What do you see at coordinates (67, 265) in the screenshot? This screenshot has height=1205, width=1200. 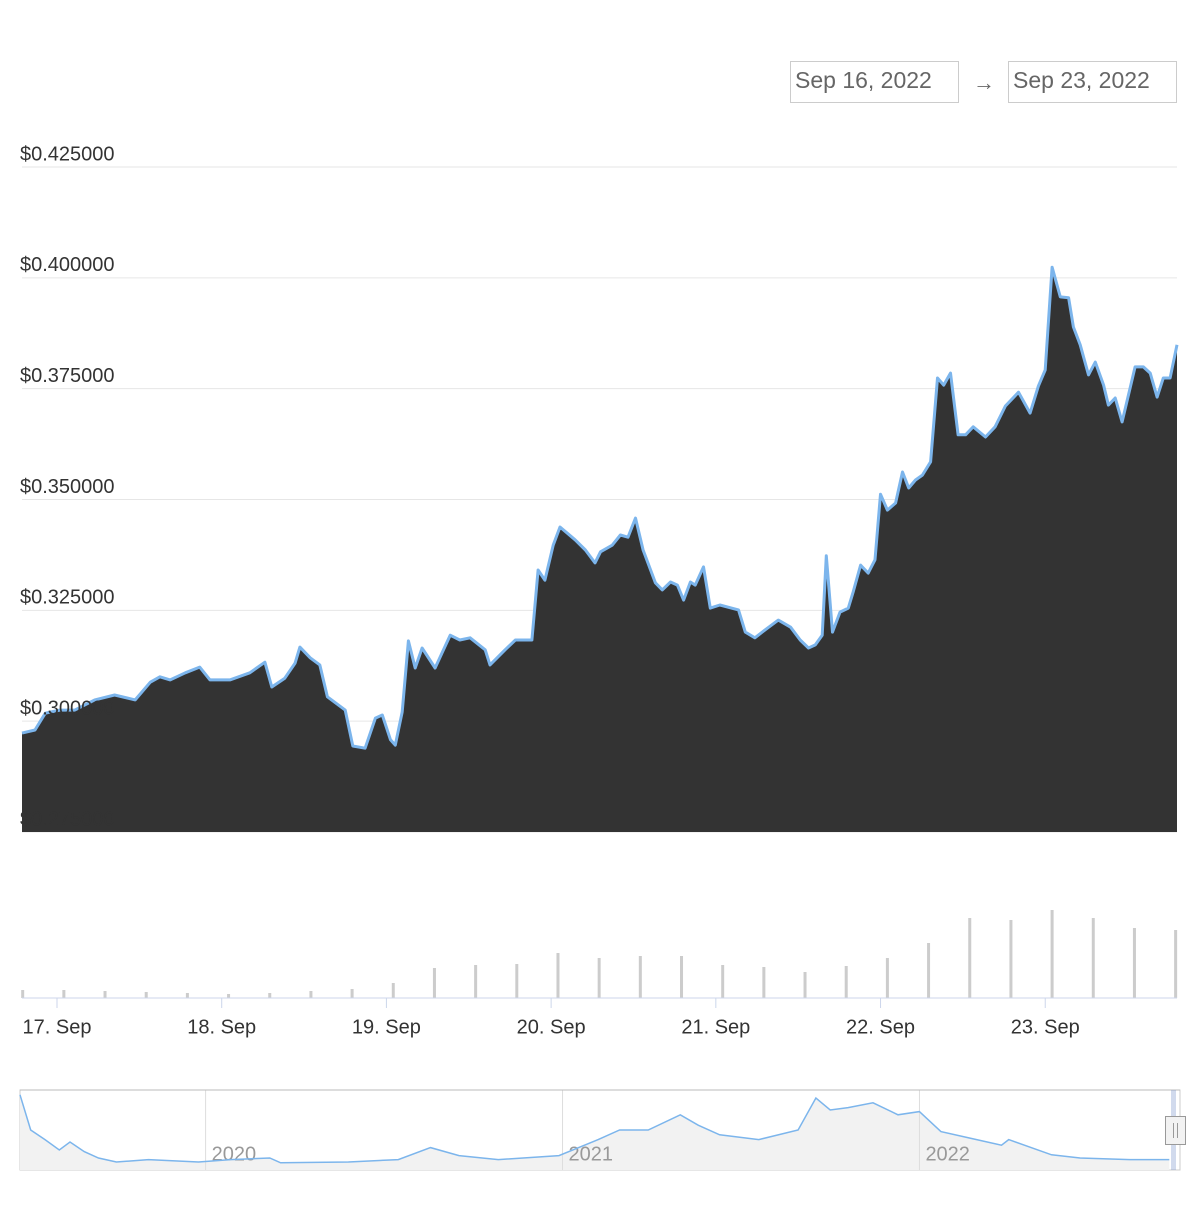 I see `y-tick-label: $0.400000` at bounding box center [67, 265].